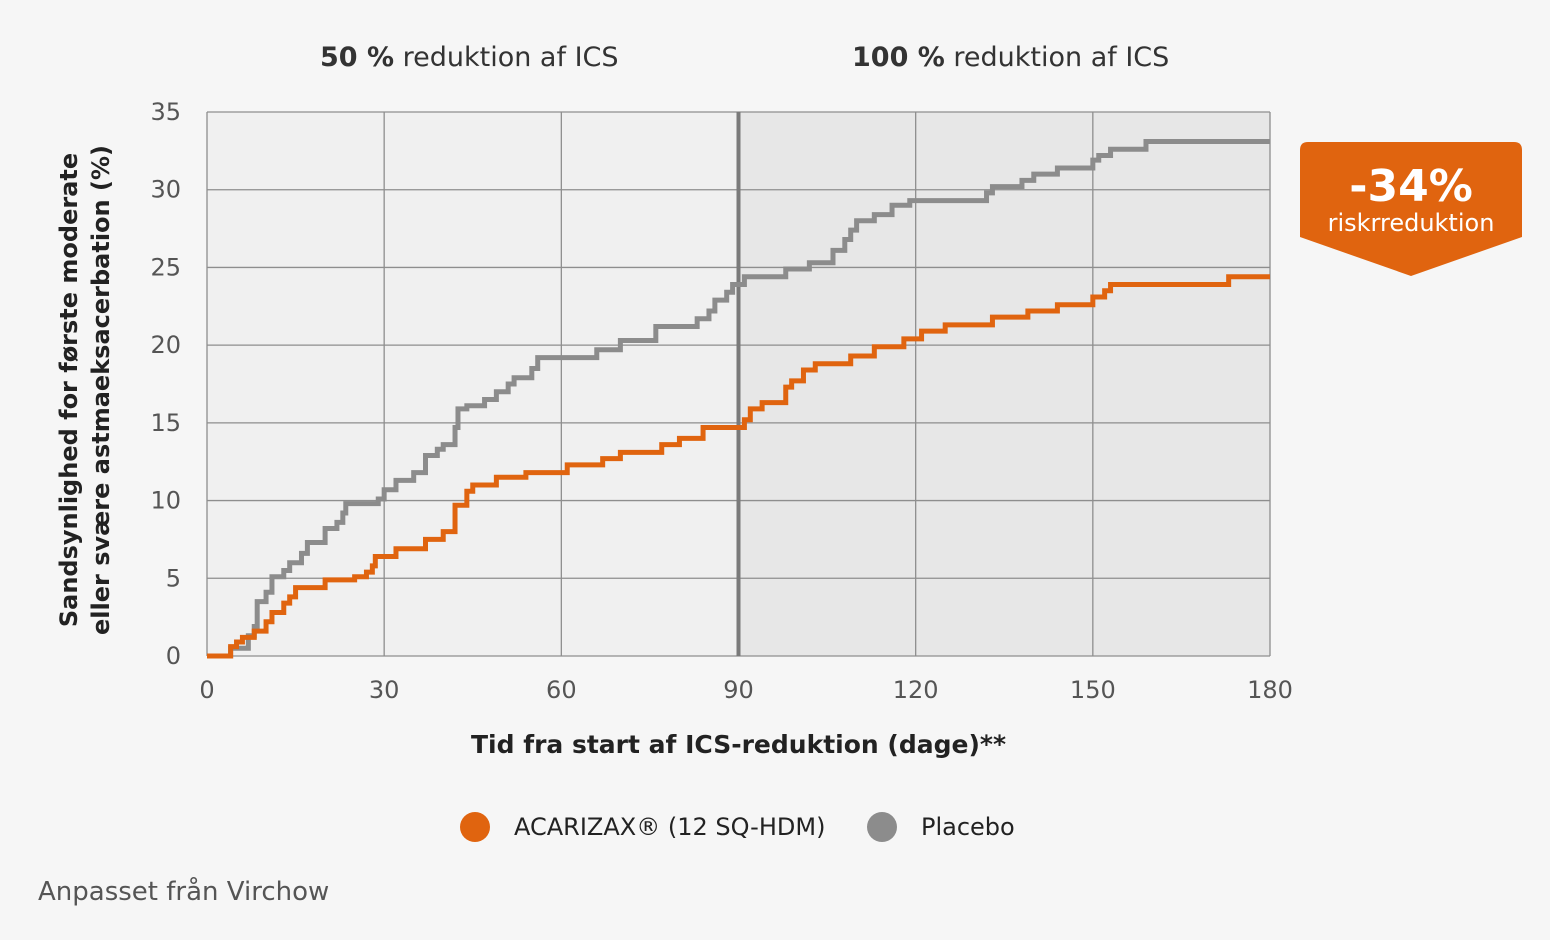 This screenshot has height=940, width=1550. What do you see at coordinates (882, 827) in the screenshot?
I see `legend-dot-placebo` at bounding box center [882, 827].